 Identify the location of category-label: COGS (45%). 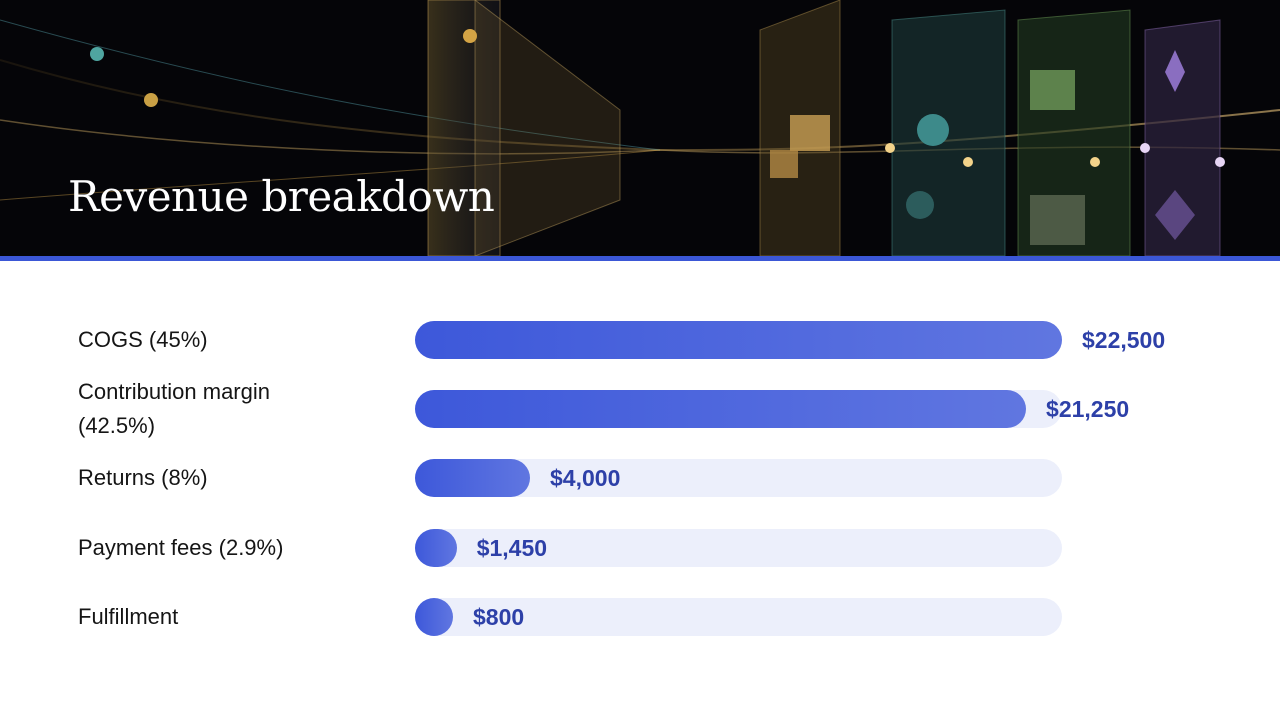
(143, 339).